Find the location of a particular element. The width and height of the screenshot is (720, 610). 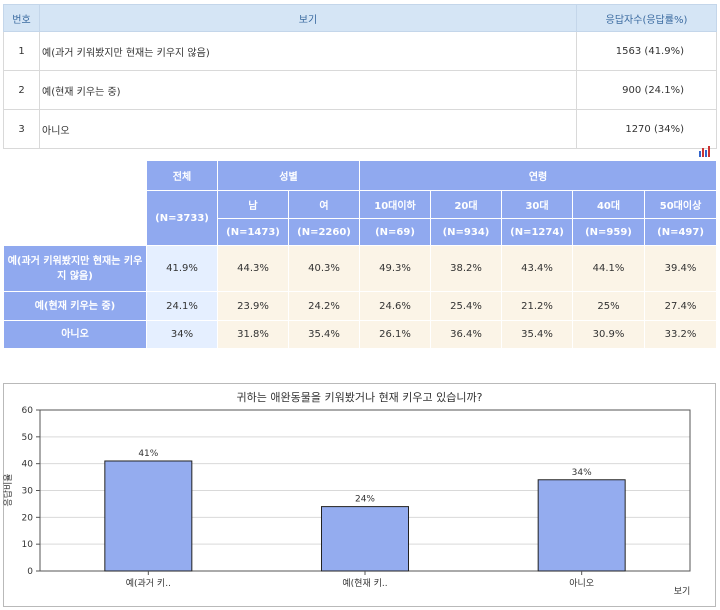

subgroup-header: 여 is located at coordinates (324, 204).